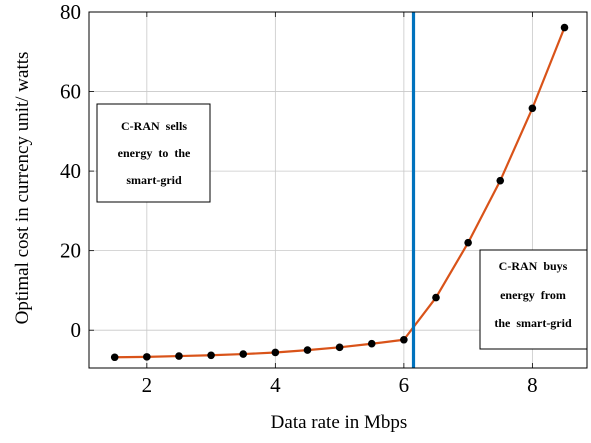  What do you see at coordinates (76, 330) in the screenshot?
I see `y-tick-label: 0` at bounding box center [76, 330].